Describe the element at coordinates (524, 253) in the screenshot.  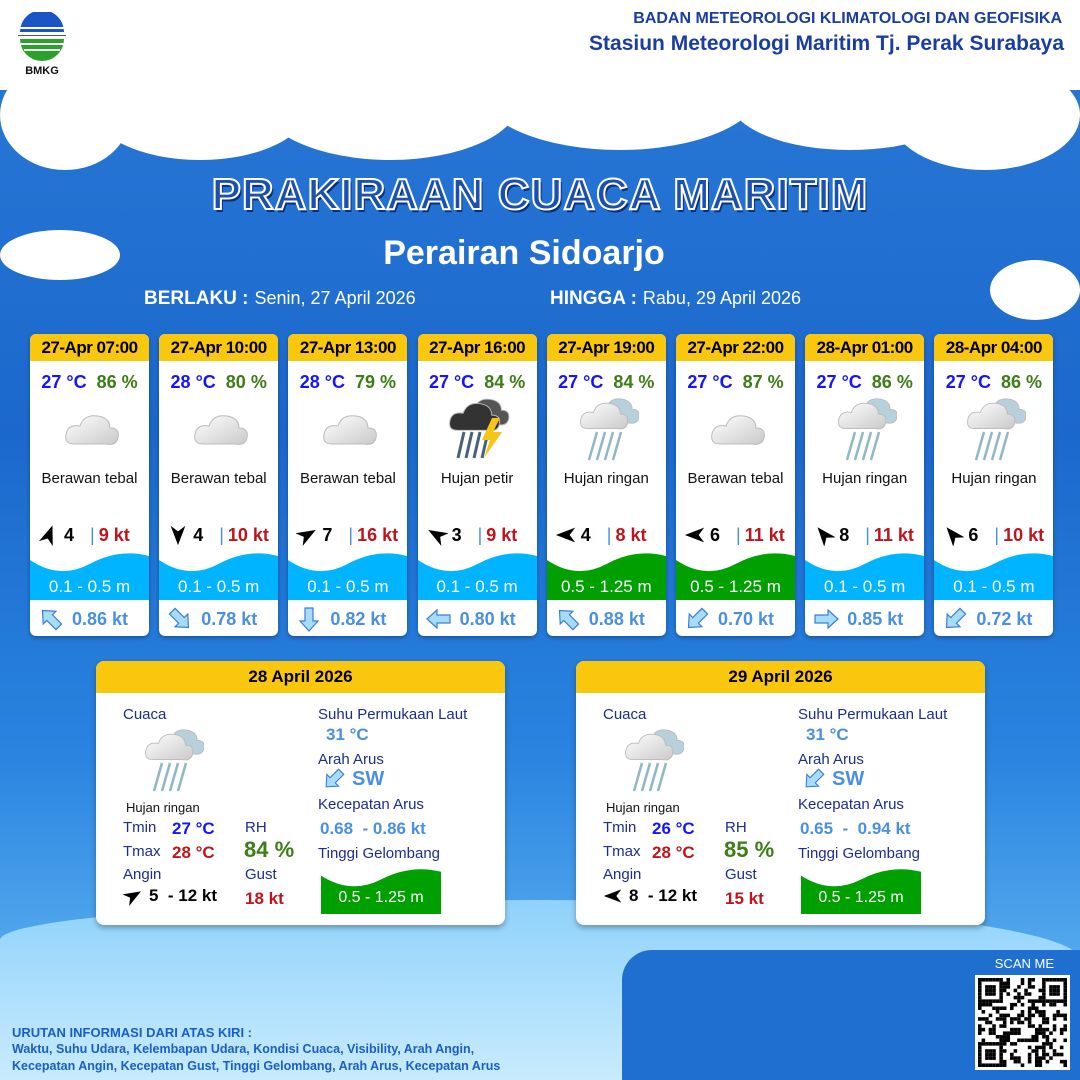
I see `page-subtitle: Perairan Sidoarjo` at that location.